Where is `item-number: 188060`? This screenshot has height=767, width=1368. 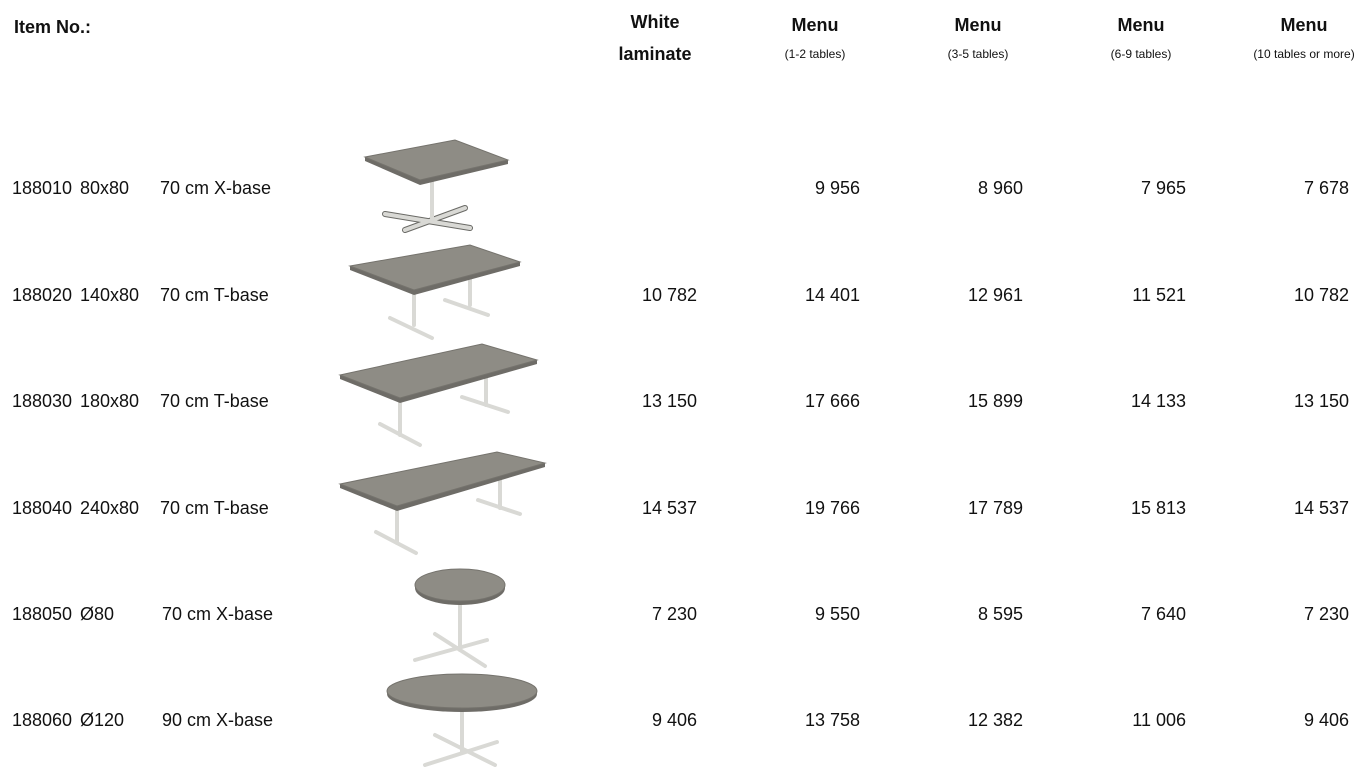 item-number: 188060 is located at coordinates (42, 720).